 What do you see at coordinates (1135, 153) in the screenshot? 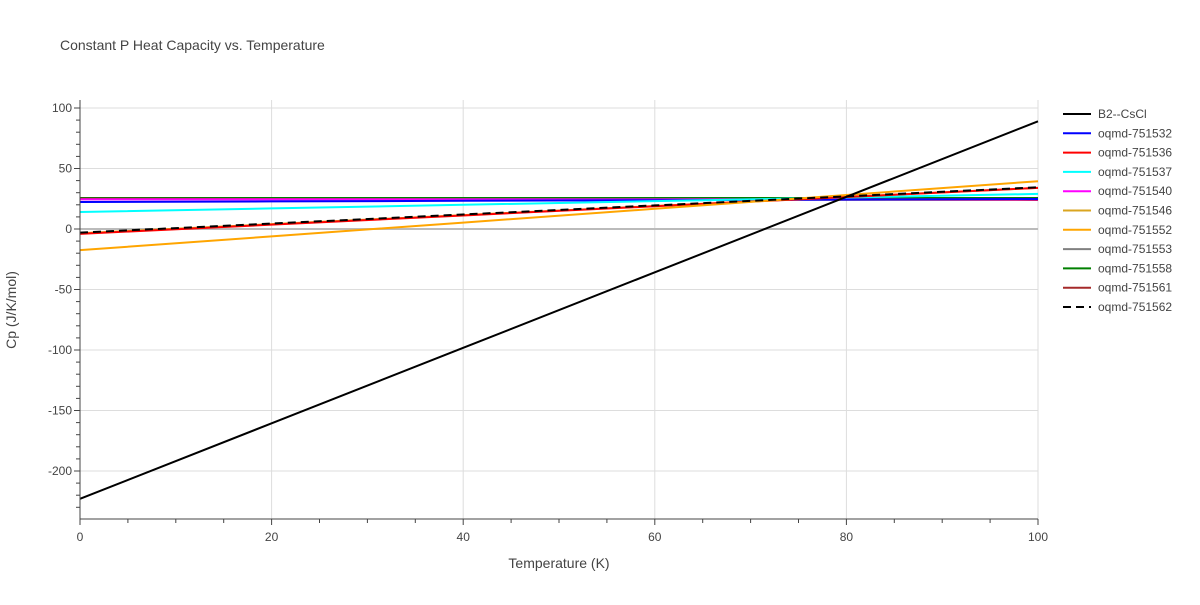
I see `legend-label: oqmd-751536` at bounding box center [1135, 153].